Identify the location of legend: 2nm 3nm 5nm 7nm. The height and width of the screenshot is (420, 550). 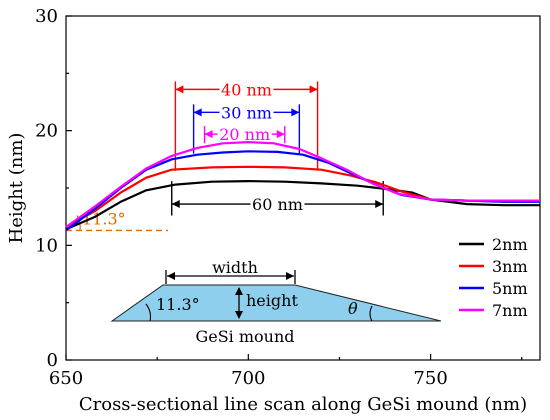
(493, 277).